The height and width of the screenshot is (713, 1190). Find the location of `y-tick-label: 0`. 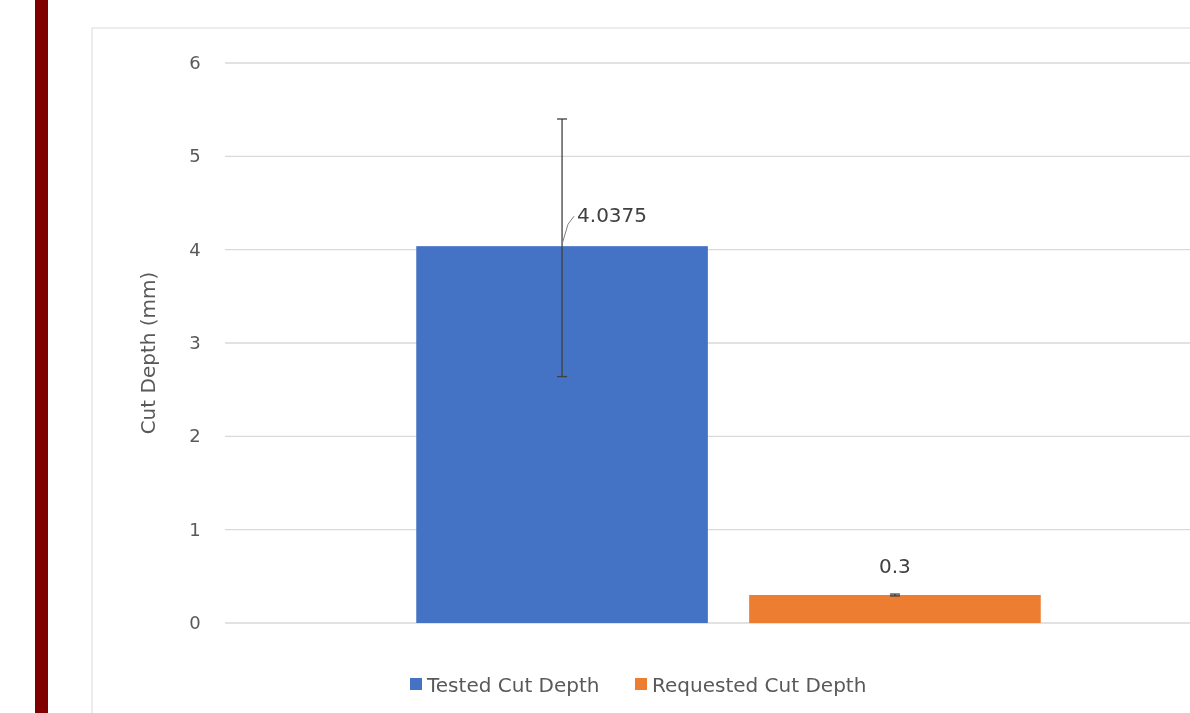

y-tick-label: 0 is located at coordinates (195, 622).